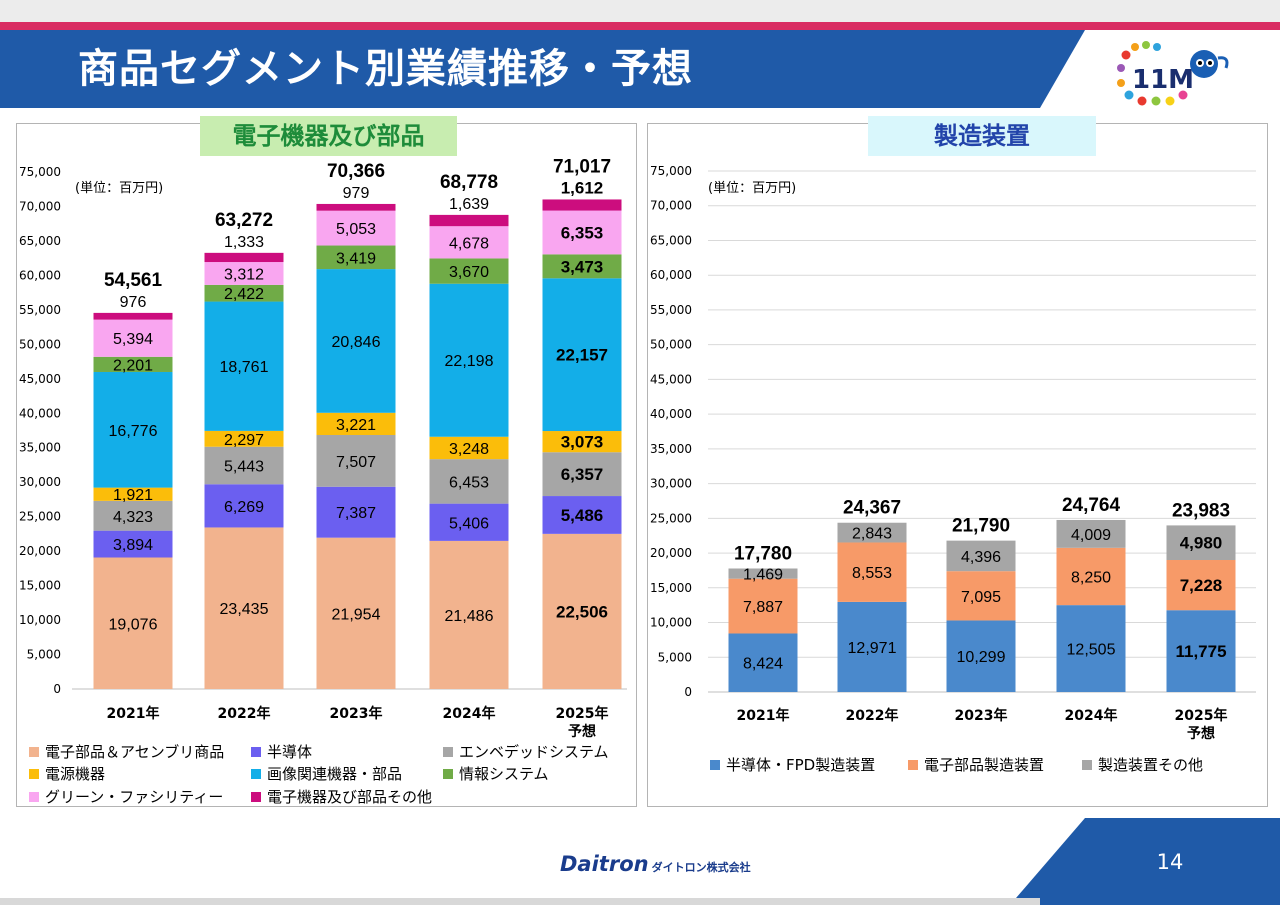  What do you see at coordinates (671, 588) in the screenshot?
I see `equipment-y-tick-label: 15,000` at bounding box center [671, 588].